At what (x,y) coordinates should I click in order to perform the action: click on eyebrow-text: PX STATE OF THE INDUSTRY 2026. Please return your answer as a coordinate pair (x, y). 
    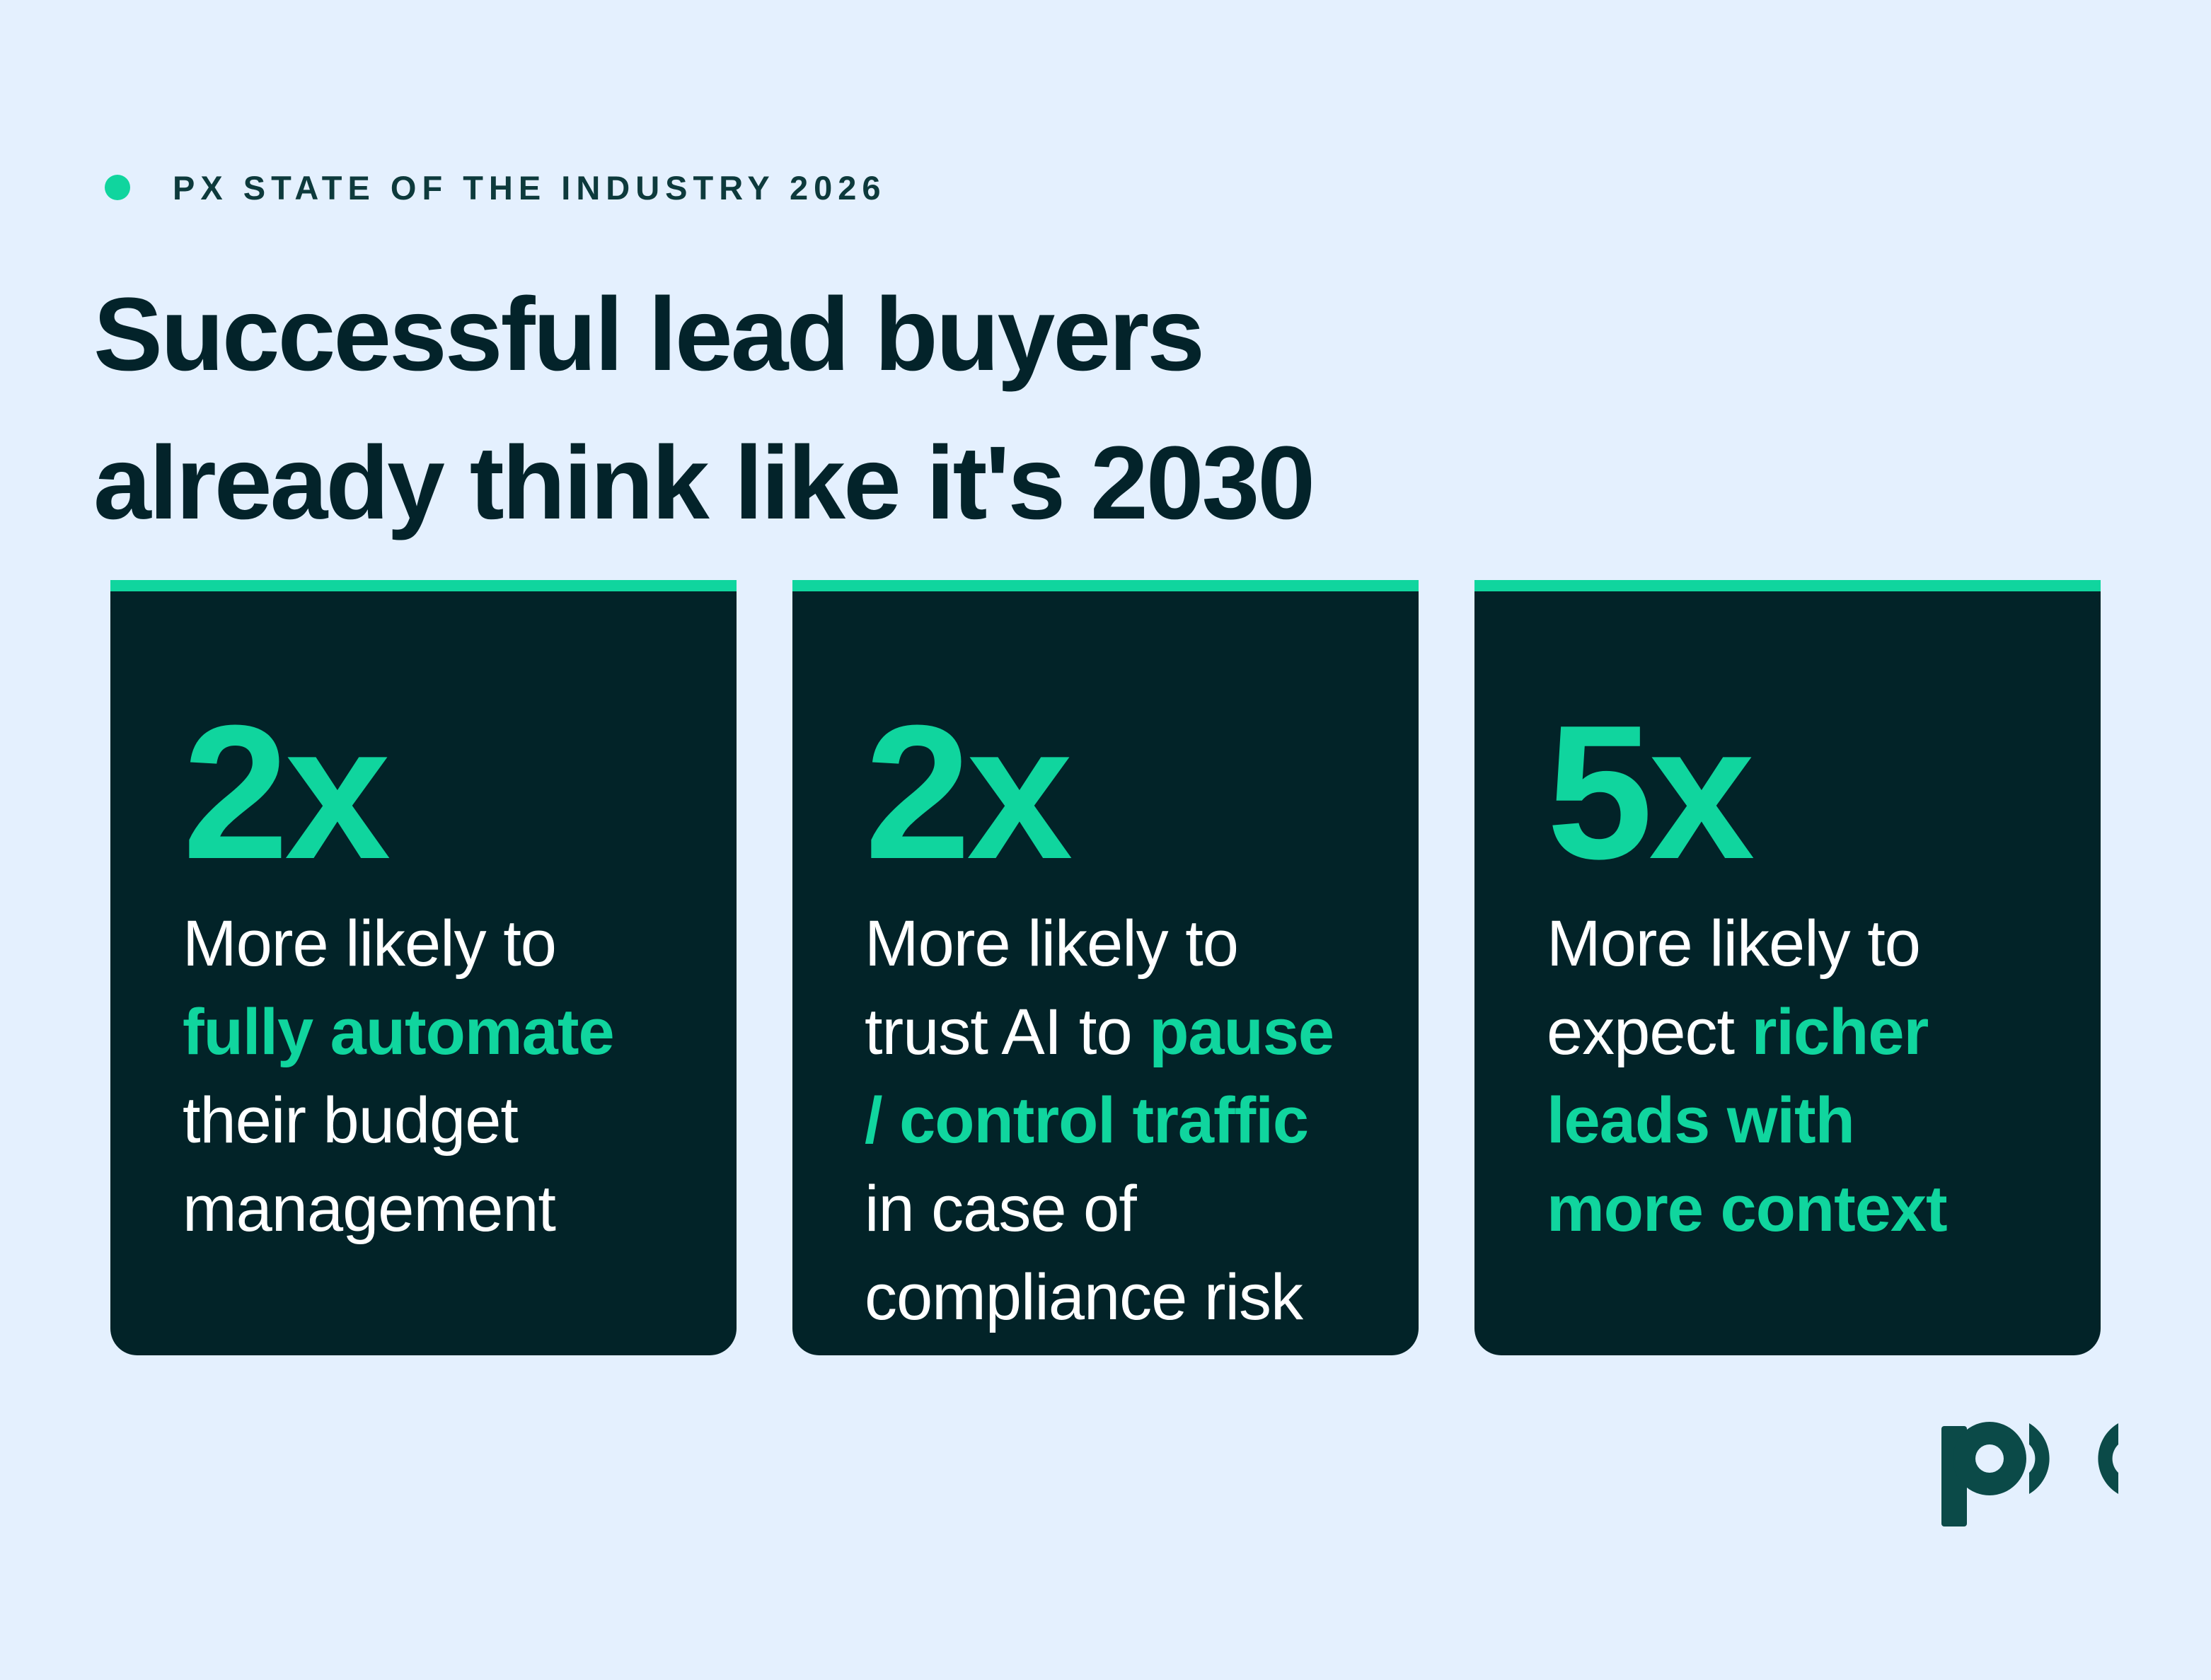
    Looking at the image, I should click on (530, 187).